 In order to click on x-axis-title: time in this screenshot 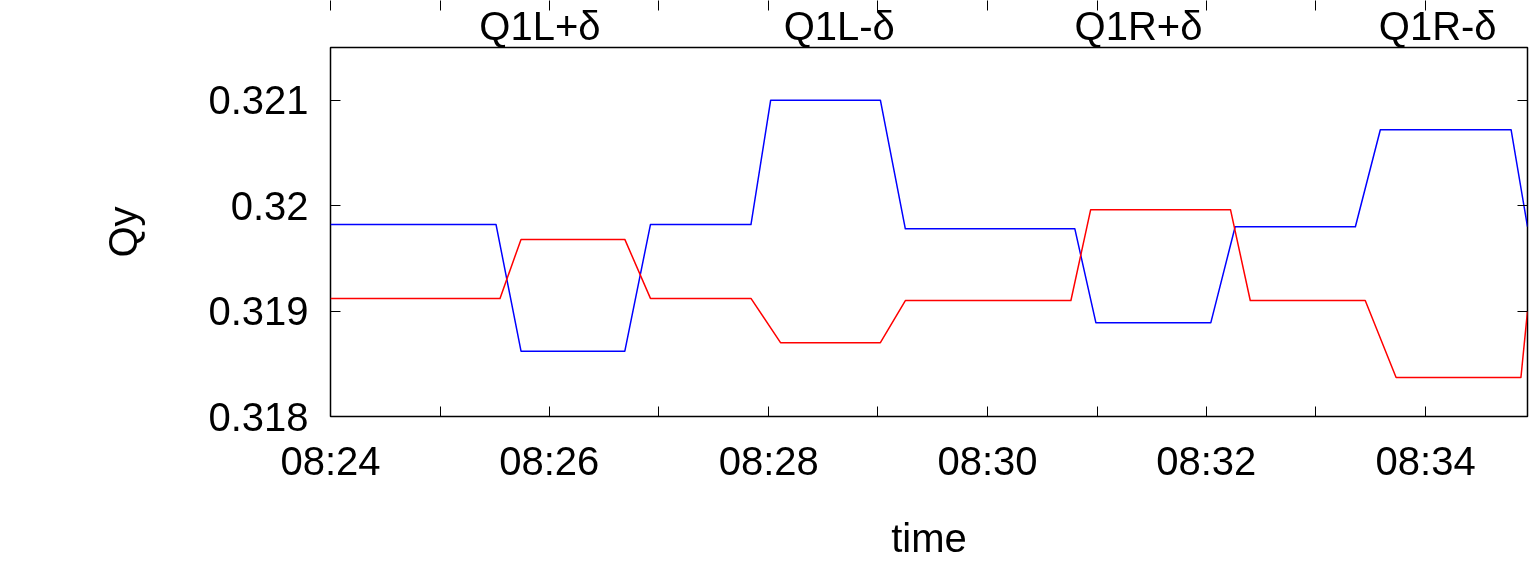, I will do `click(929, 537)`.